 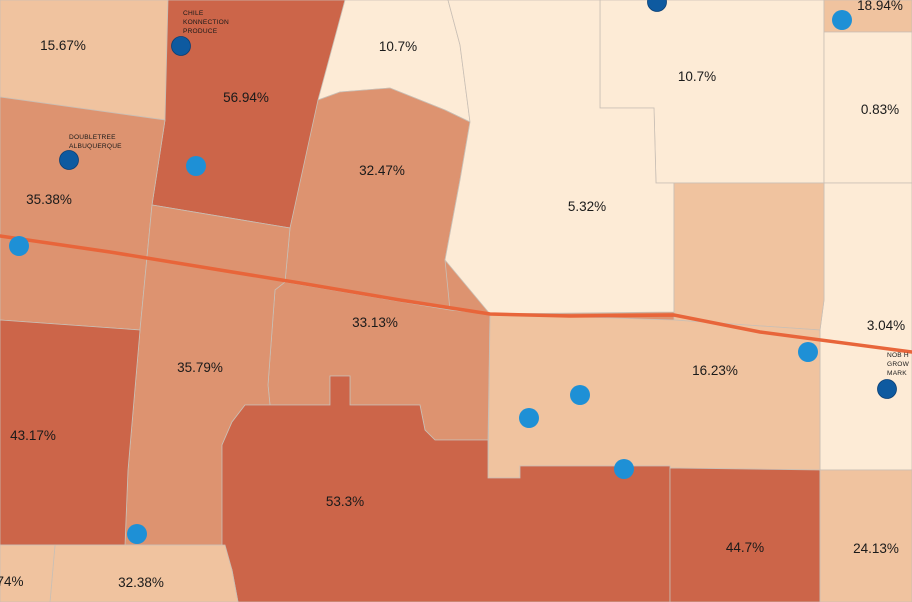 What do you see at coordinates (876, 548) in the screenshot?
I see `tract-label-24-13: 24.13%` at bounding box center [876, 548].